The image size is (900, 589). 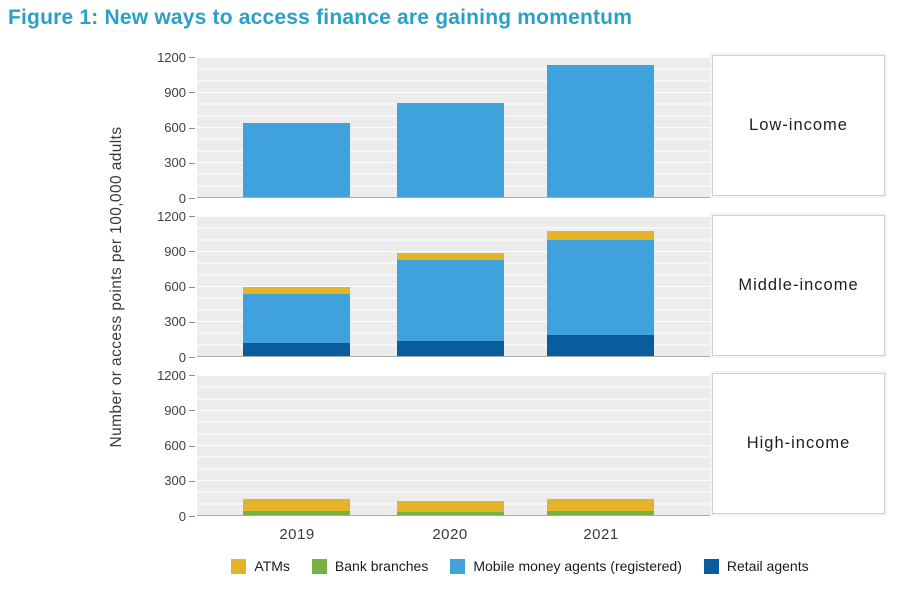 What do you see at coordinates (272, 566) in the screenshot?
I see `legend-label: ATMs` at bounding box center [272, 566].